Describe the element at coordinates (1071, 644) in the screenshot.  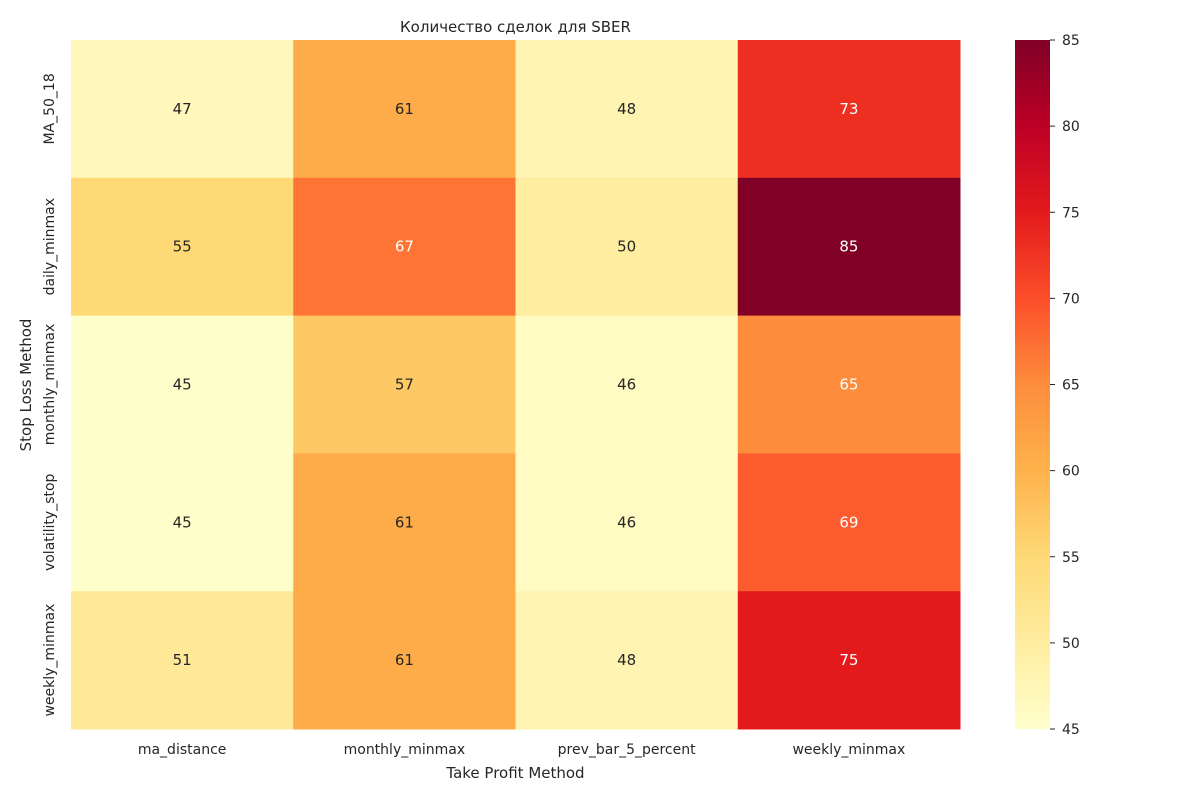
I see `colorbar-tick-label: 50` at that location.